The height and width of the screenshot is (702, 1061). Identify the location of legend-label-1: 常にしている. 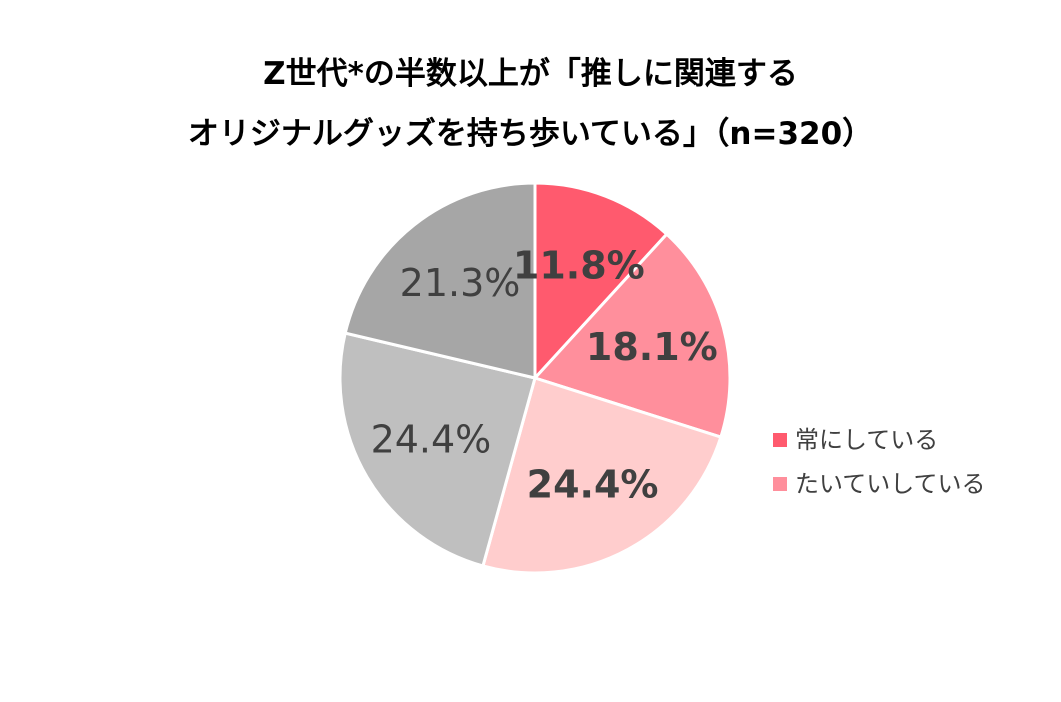
(866, 440).